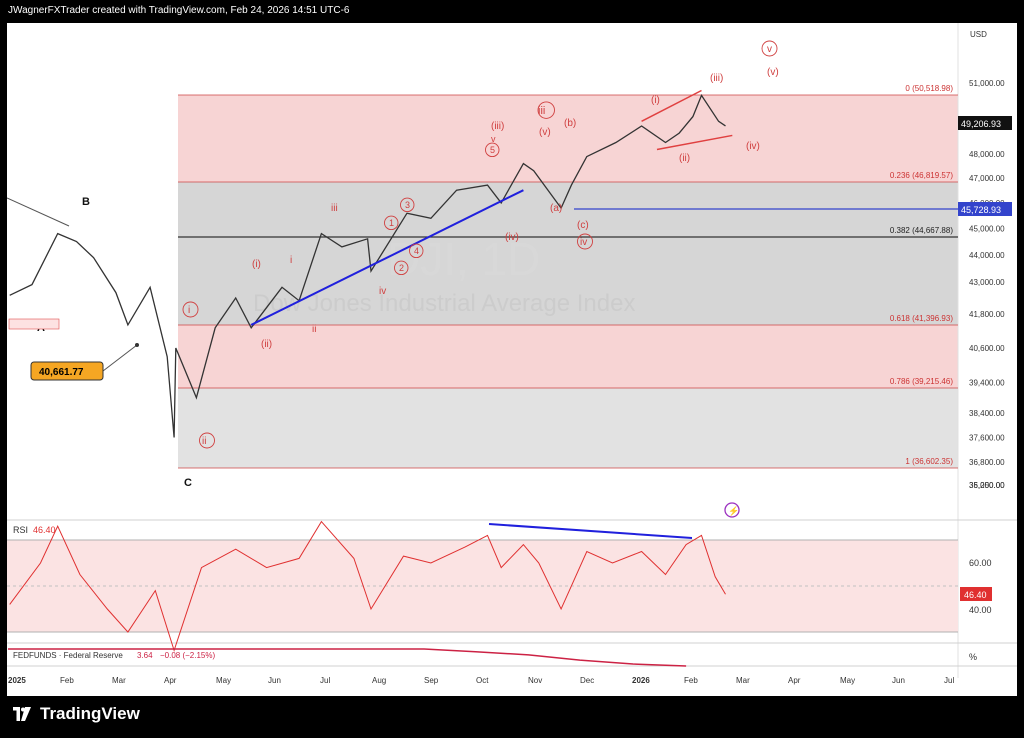 The image size is (1024, 738). Describe the element at coordinates (535, 680) in the screenshot. I see `time-tick-label: Nov` at that location.